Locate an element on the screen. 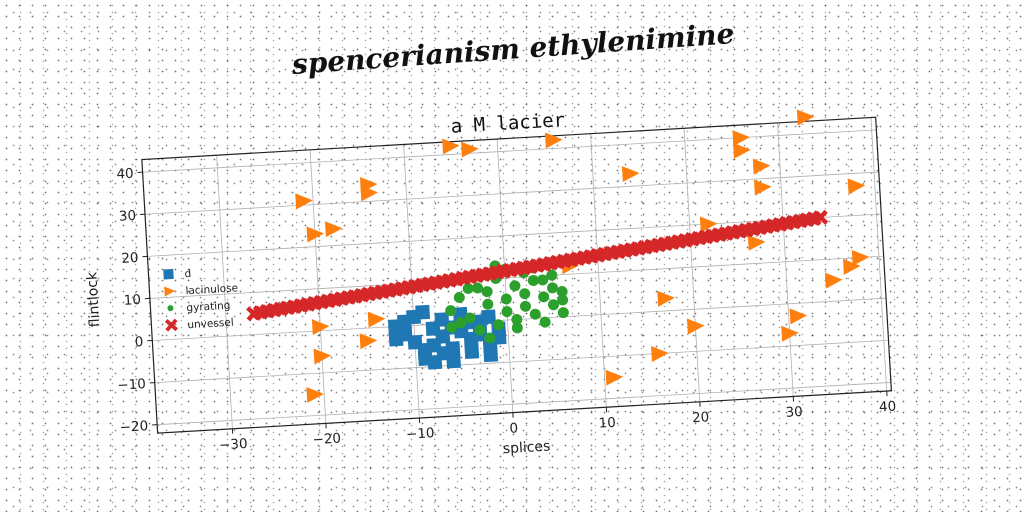  legend-label-unvessel: unvessel is located at coordinates (210, 324).